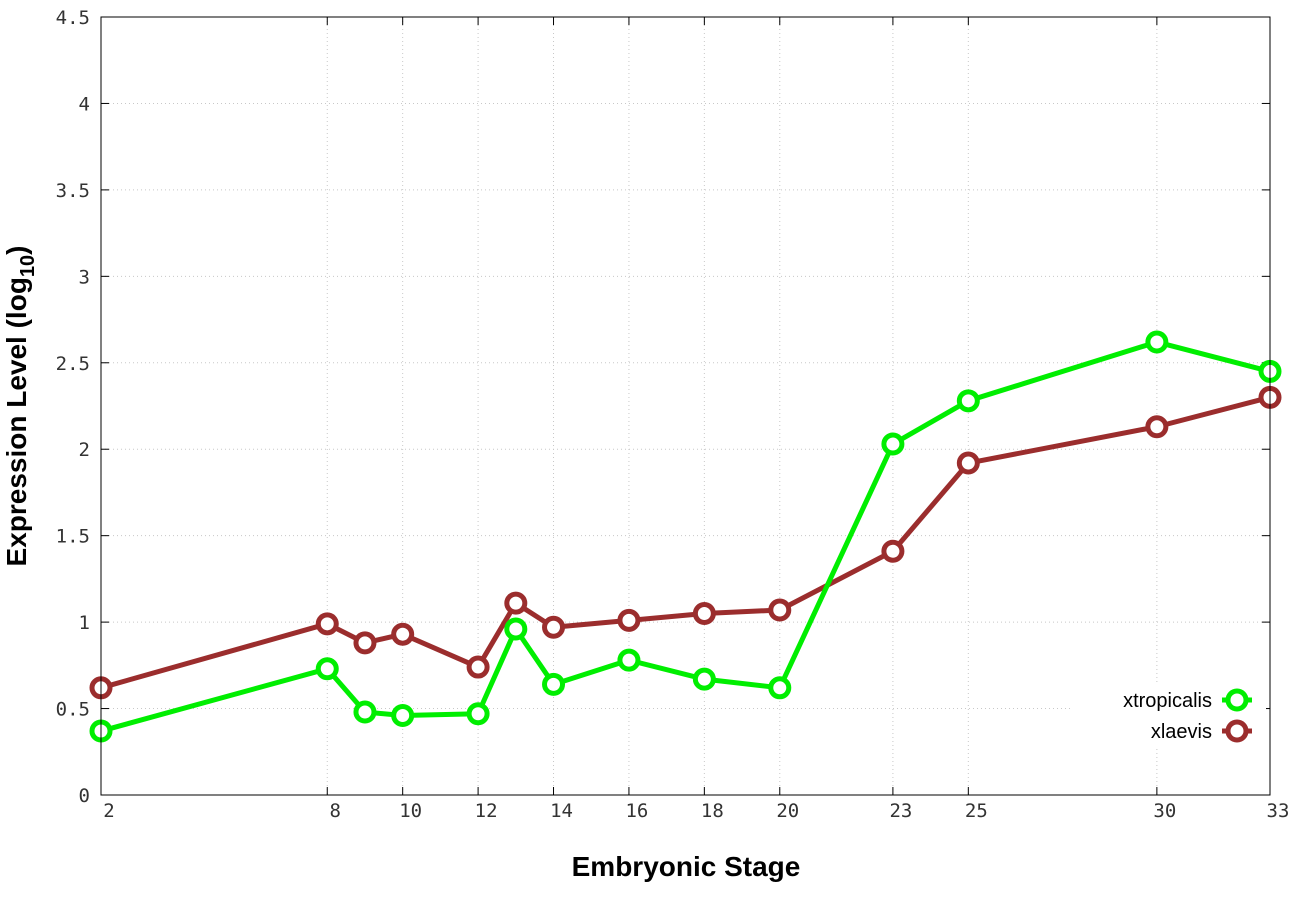 The image size is (1296, 907). I want to click on y-tick-label: 0.5, so click(73, 710).